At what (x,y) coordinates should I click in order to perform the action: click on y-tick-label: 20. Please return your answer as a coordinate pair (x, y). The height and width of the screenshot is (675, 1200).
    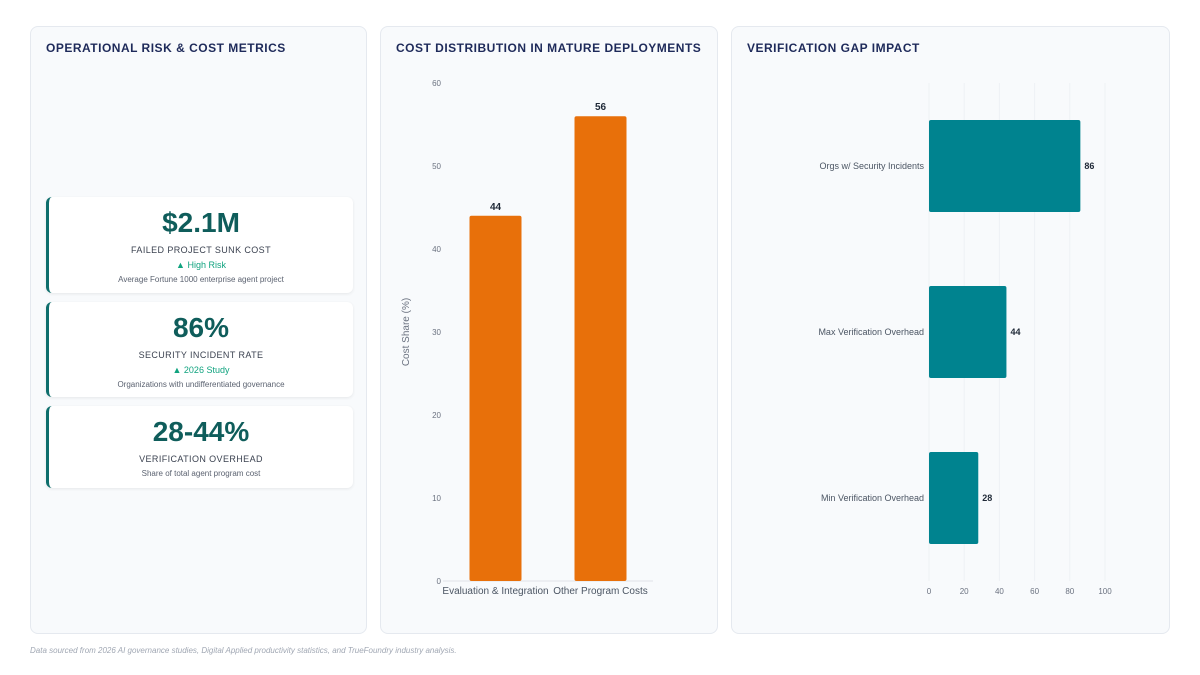
    Looking at the image, I should click on (436, 415).